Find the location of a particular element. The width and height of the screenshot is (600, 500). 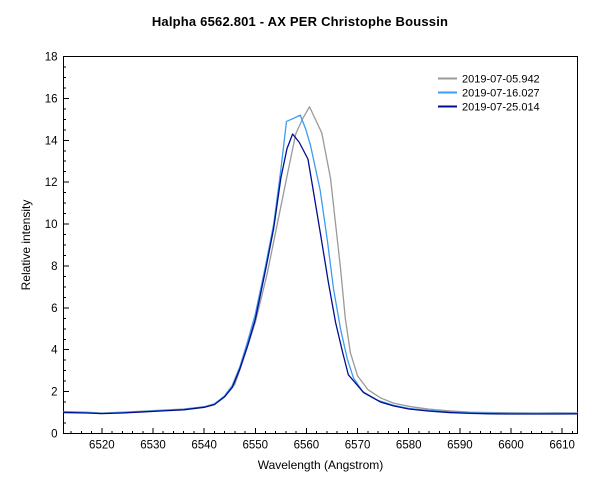

y-axis-tick-label: 4 is located at coordinates (54, 351).